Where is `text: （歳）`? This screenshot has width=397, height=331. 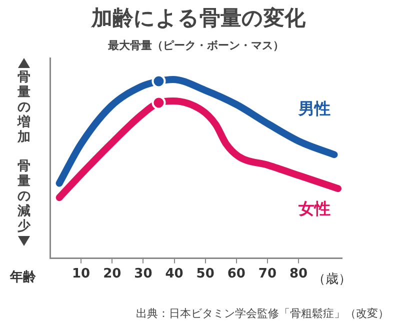
text: （歳） is located at coordinates (332, 279).